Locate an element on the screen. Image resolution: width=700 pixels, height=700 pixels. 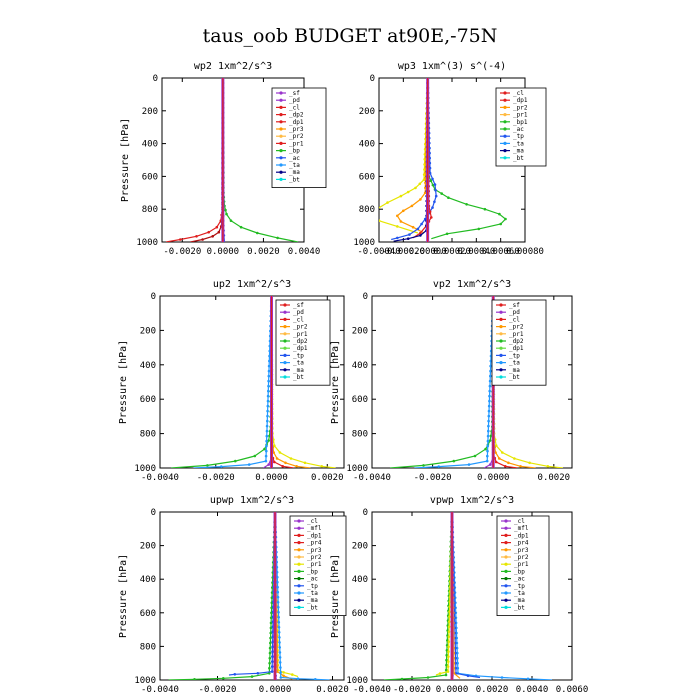
legend-label: _pd is located at coordinates (298, 312).